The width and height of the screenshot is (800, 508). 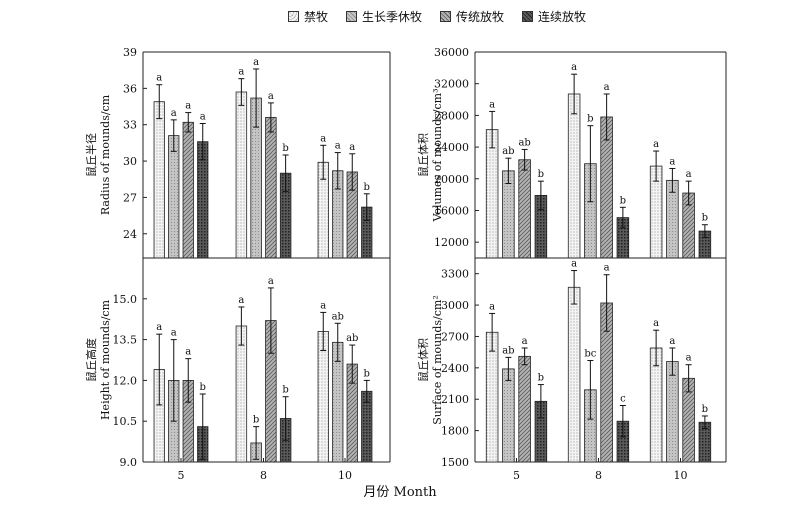 I want to click on y-axis-title-en: Height of mounds/cm, so click(x=105, y=359).